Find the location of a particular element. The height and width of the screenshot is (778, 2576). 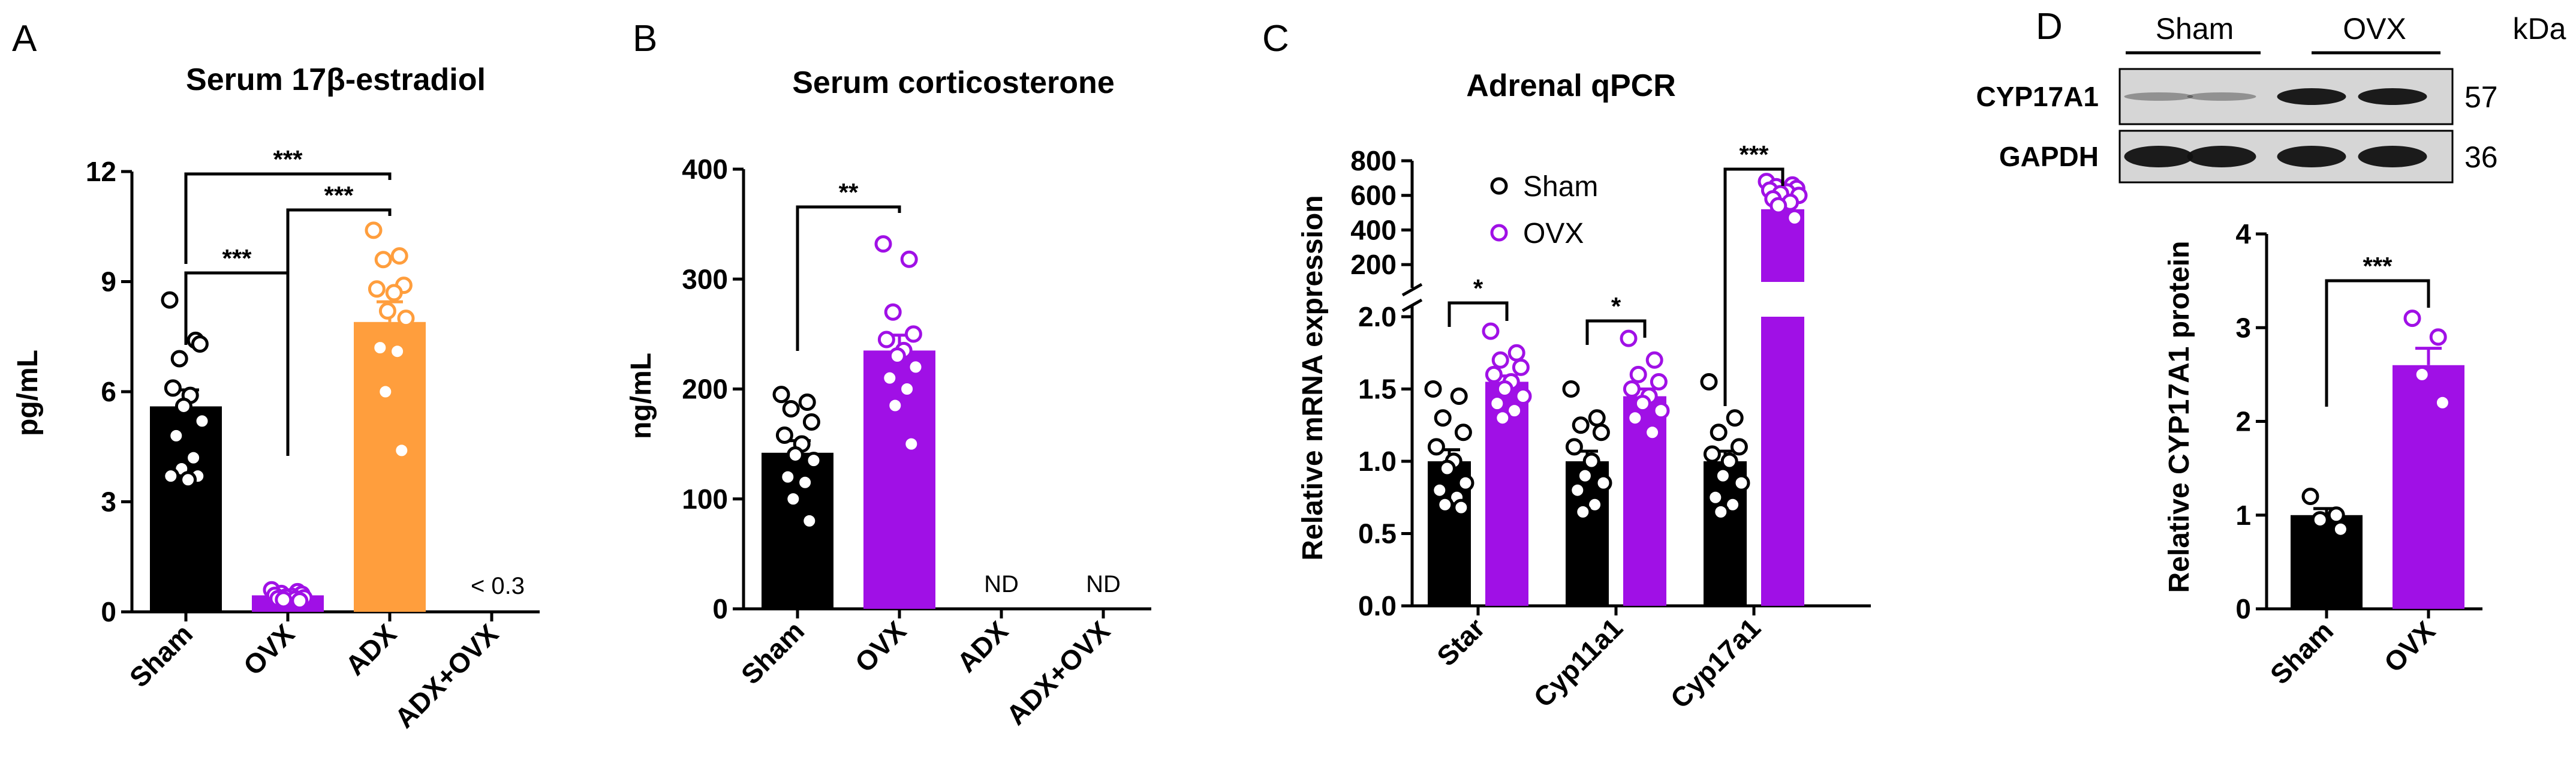

blot-kda-label: kDa is located at coordinates (2539, 29).